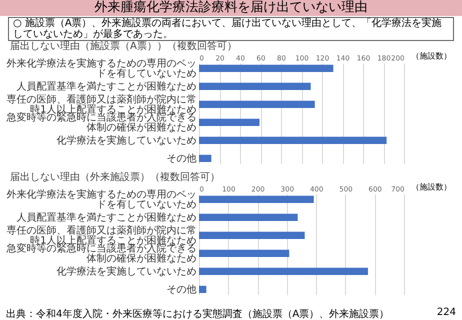 The height and width of the screenshot is (320, 462). What do you see at coordinates (123, 46) in the screenshot?
I see `chart-subtitle: 届出しない理由（施設票（A票））（複数回答可）` at bounding box center [123, 46].